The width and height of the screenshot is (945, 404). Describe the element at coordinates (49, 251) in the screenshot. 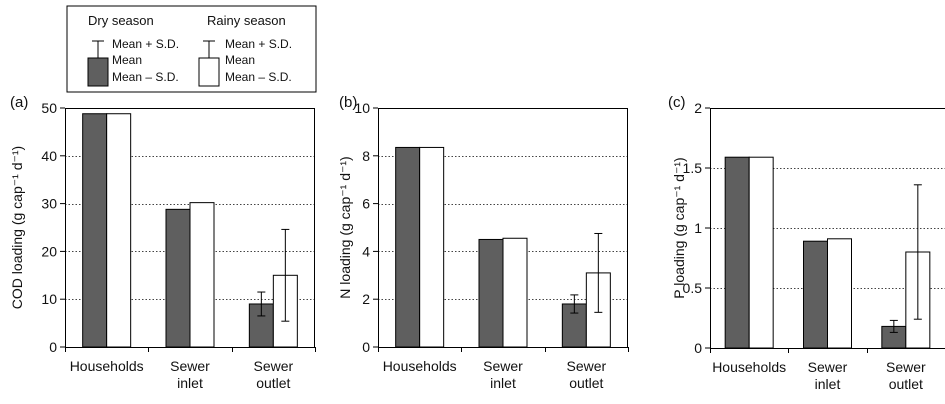

I see `y-tick-label: 20` at that location.